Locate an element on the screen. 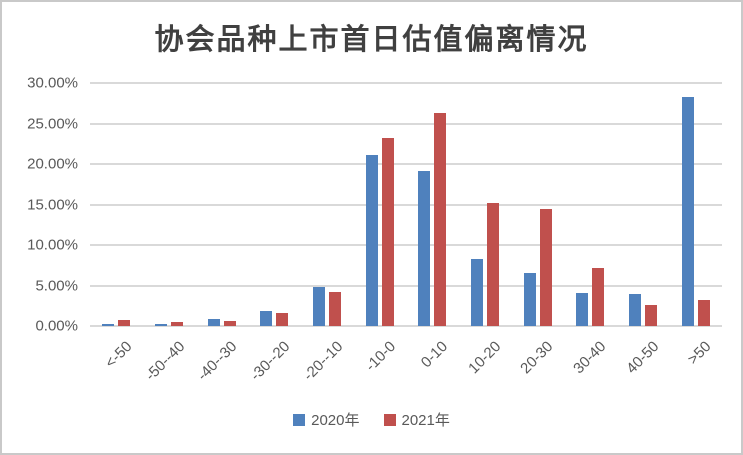  y-tick-label: 15.00% is located at coordinates (52, 204).